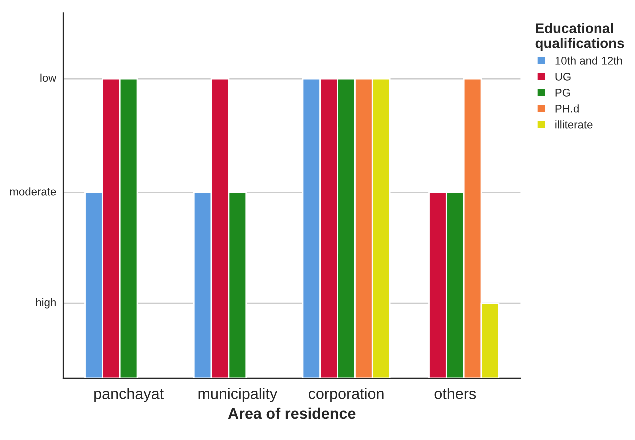 This screenshot has height=440, width=635. Describe the element at coordinates (574, 124) in the screenshot. I see `legend-label: illiterate` at that location.